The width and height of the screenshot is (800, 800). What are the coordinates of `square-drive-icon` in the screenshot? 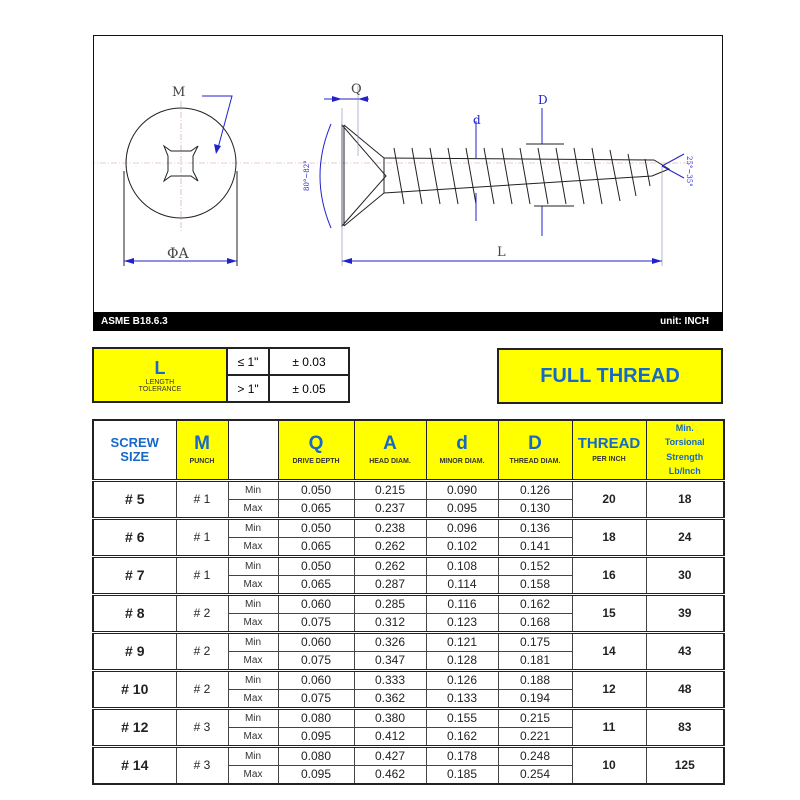 It's located at (180, 163).